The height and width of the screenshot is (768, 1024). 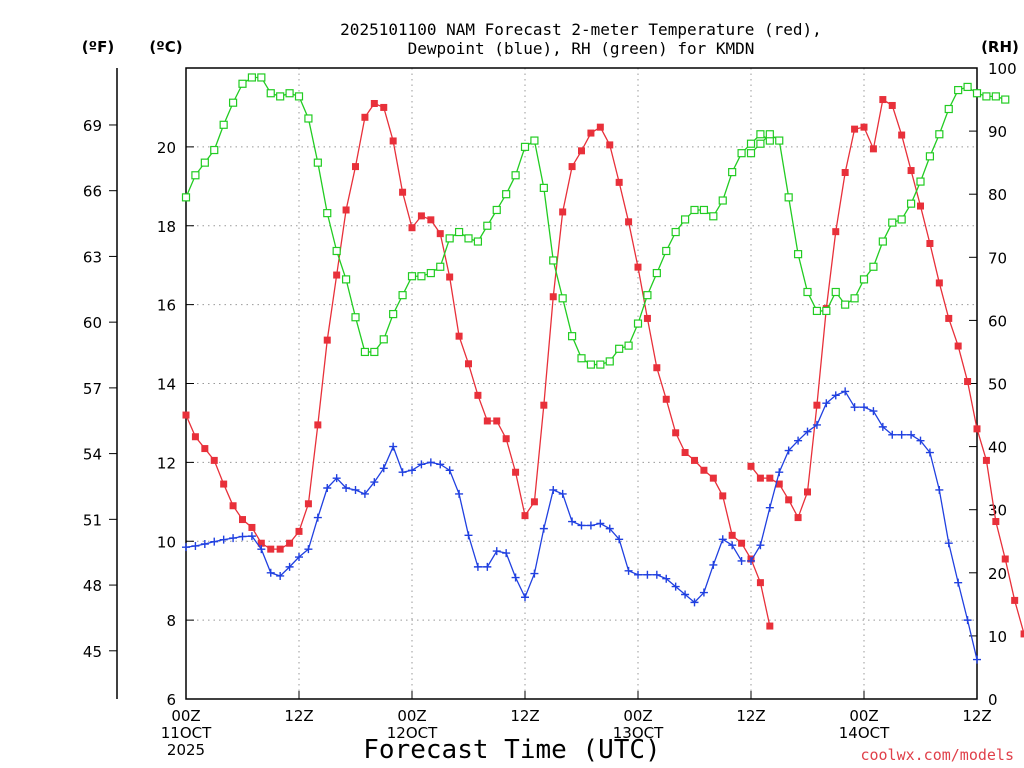 What do you see at coordinates (1002, 69) in the screenshot?
I see `rh-tick-label: 100` at bounding box center [1002, 69].